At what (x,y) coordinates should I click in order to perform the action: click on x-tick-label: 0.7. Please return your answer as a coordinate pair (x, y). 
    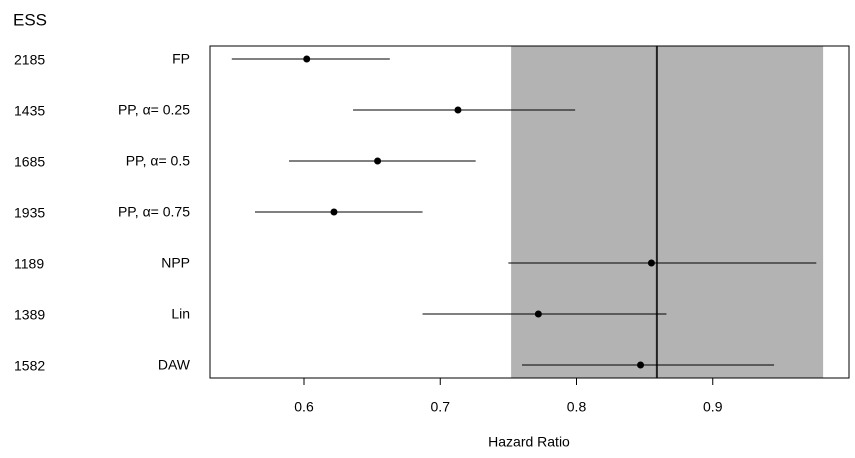
    Looking at the image, I should click on (441, 407).